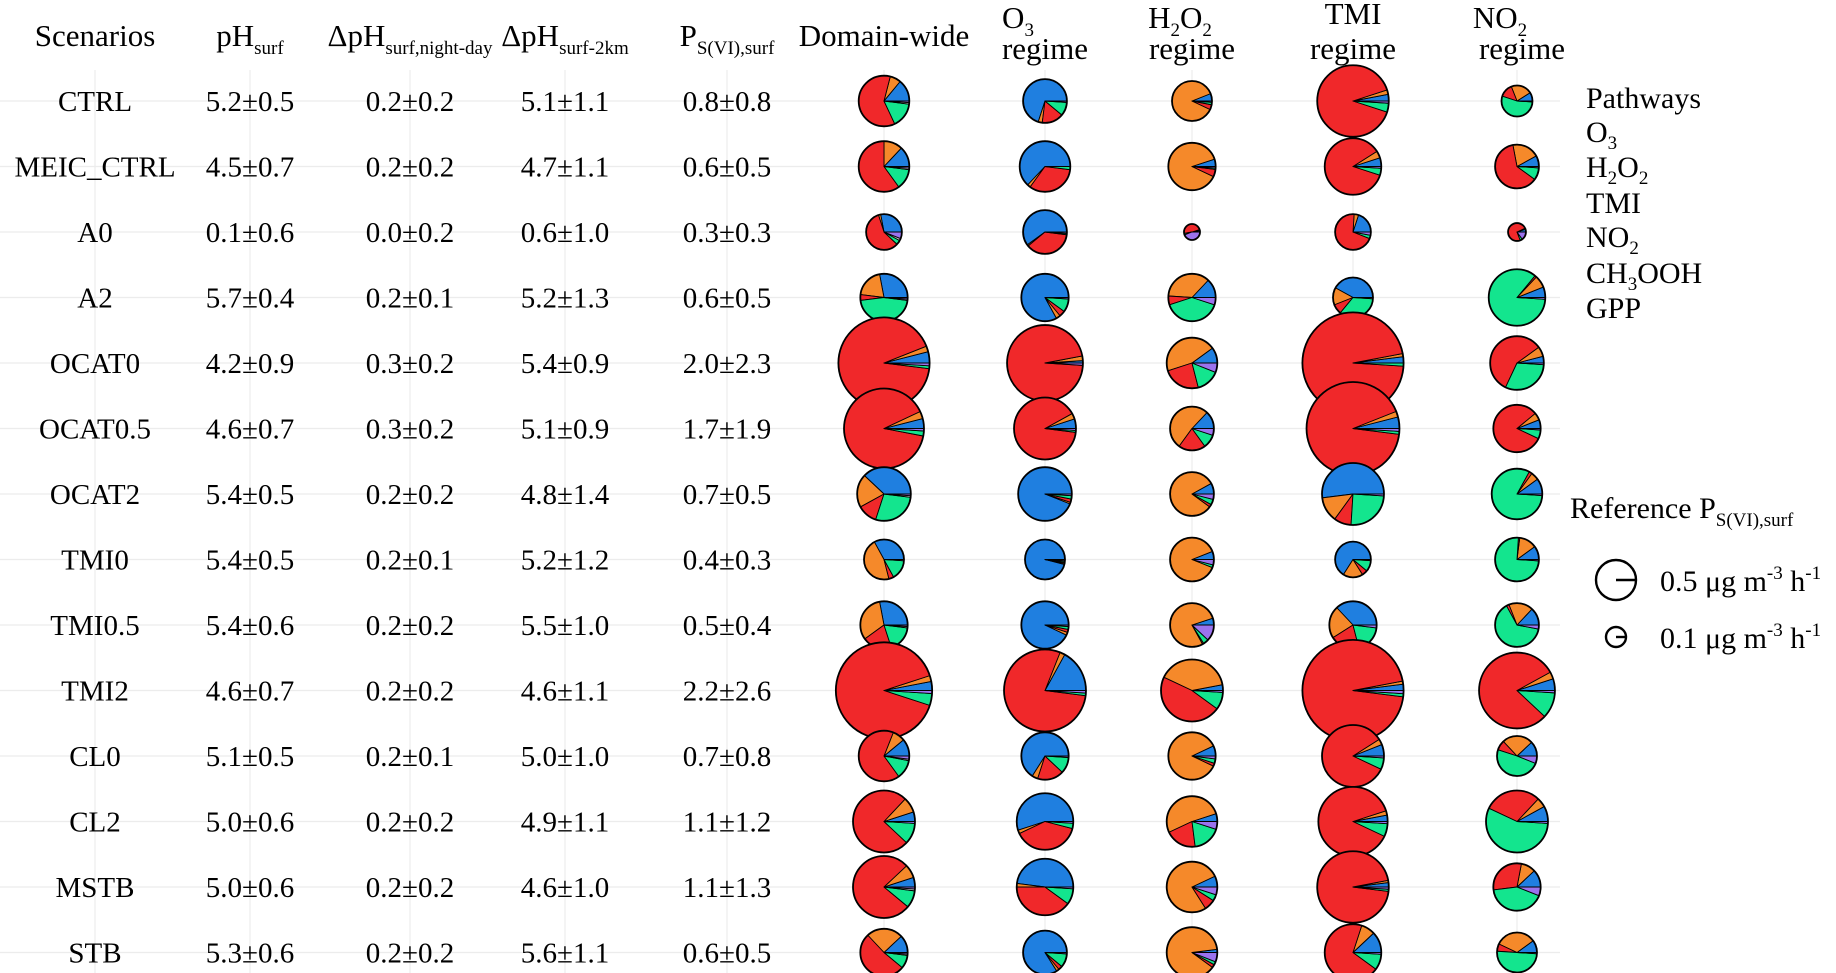 This screenshot has width=1836, height=973. What do you see at coordinates (884, 35) in the screenshot?
I see `header-domain-wide: Domain-wide` at bounding box center [884, 35].